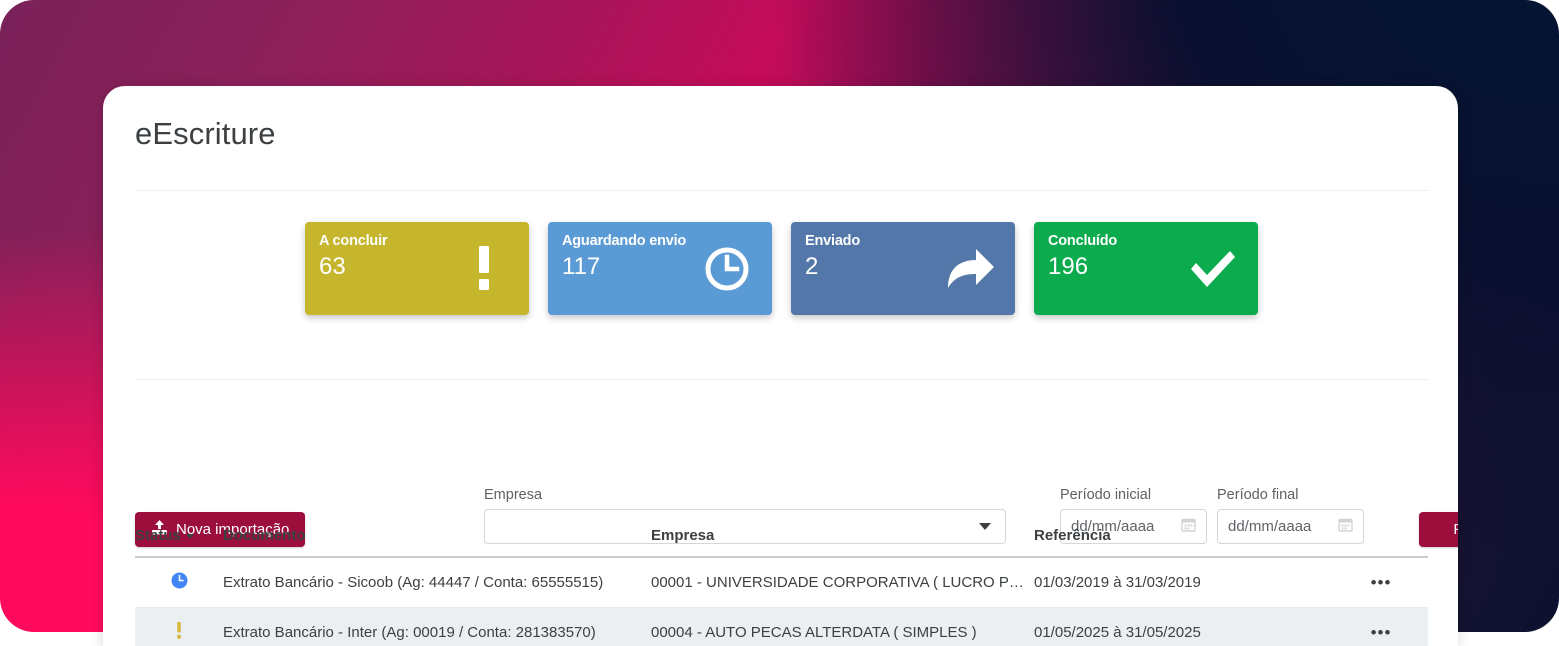 The width and height of the screenshot is (1559, 646). What do you see at coordinates (1184, 582) in the screenshot?
I see `row-referencia: 01/03/2019 à 31/03/2019` at bounding box center [1184, 582].